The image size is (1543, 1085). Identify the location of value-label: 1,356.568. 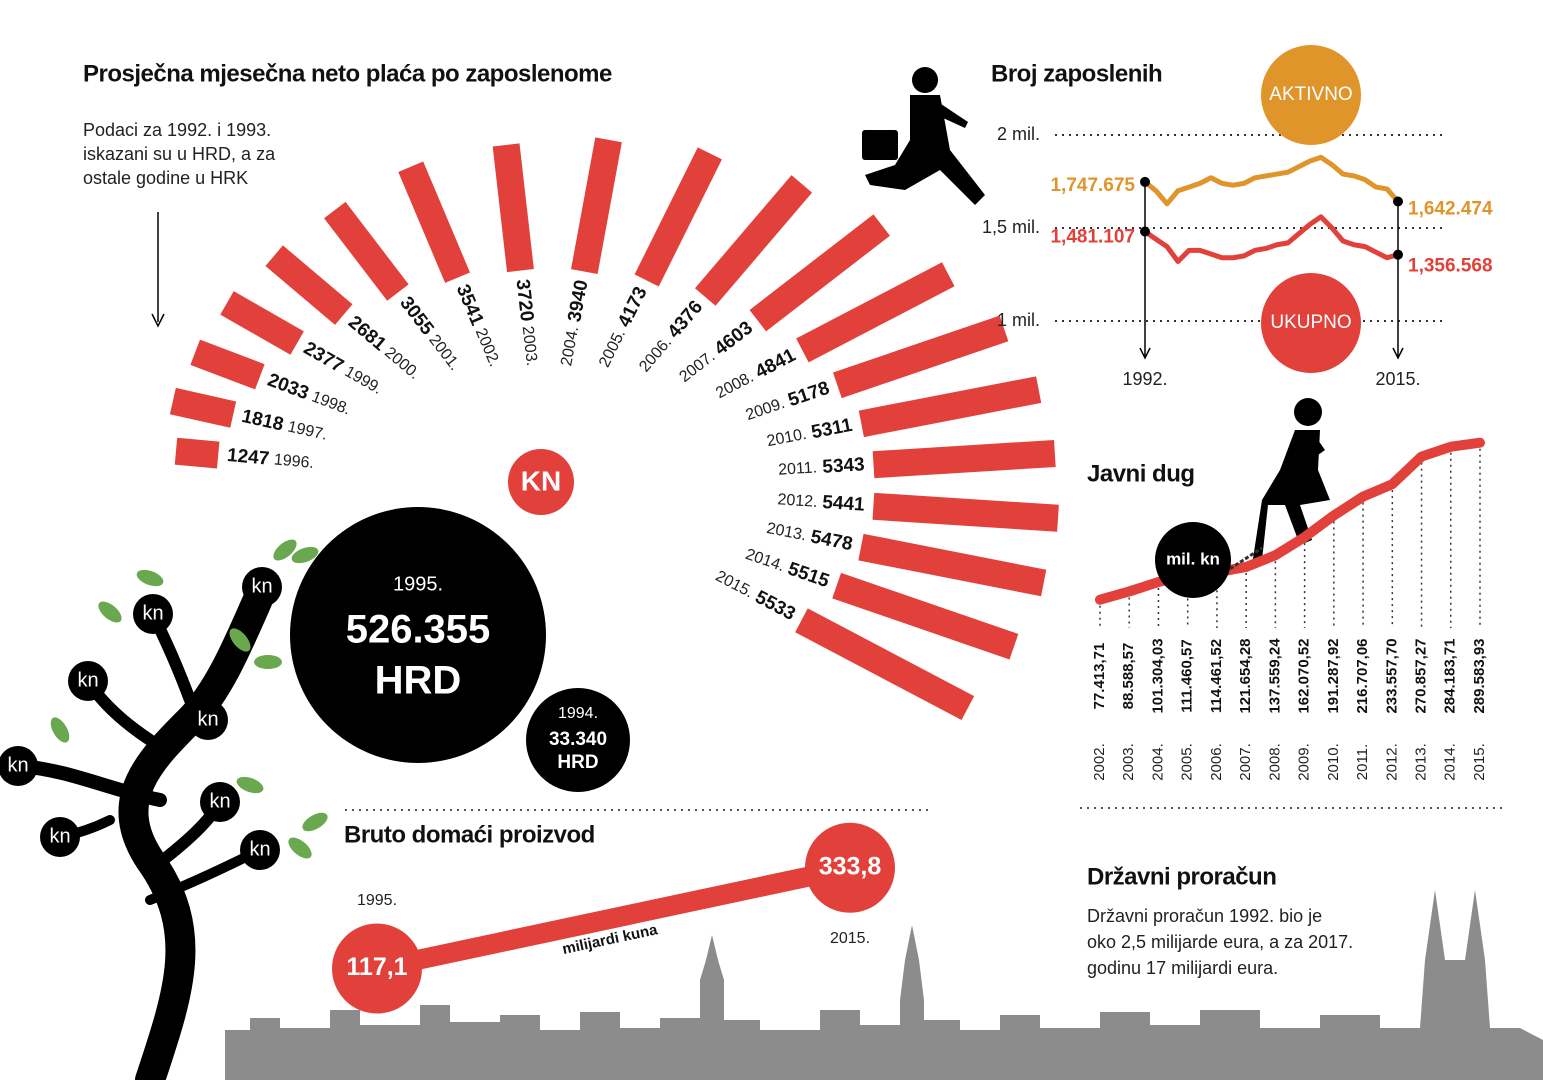
(1450, 266).